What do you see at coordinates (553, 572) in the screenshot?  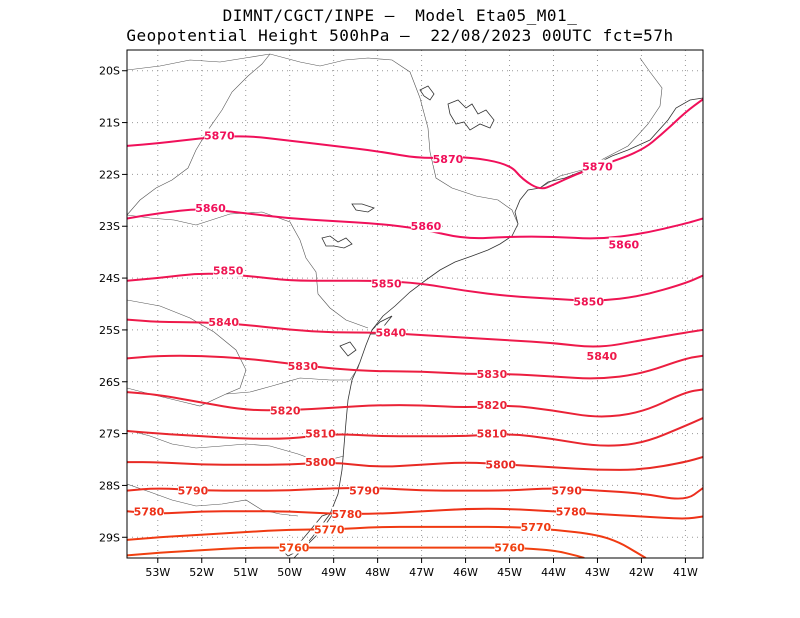 I see `x-tick-label: 44W` at bounding box center [553, 572].